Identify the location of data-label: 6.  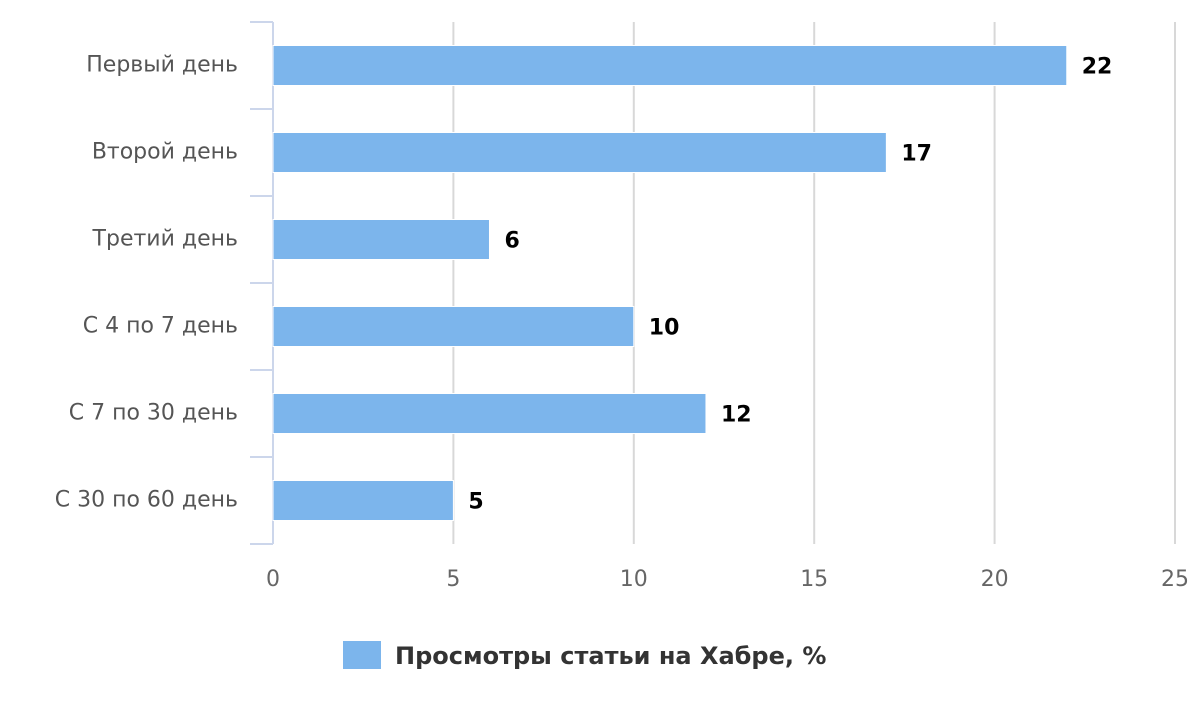
(511, 241).